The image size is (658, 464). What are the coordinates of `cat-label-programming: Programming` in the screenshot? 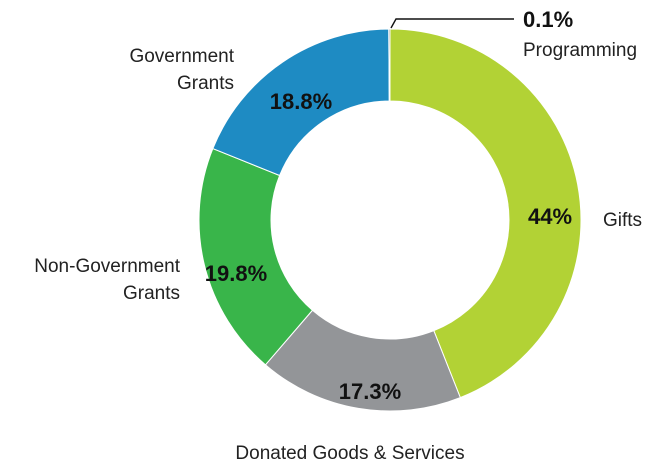 It's located at (580, 50).